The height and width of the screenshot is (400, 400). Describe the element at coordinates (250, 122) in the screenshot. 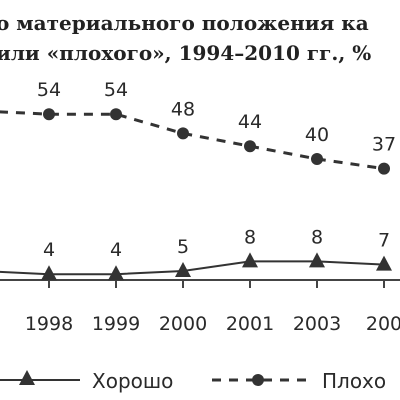

I see `data-label-1-4: 44` at that location.